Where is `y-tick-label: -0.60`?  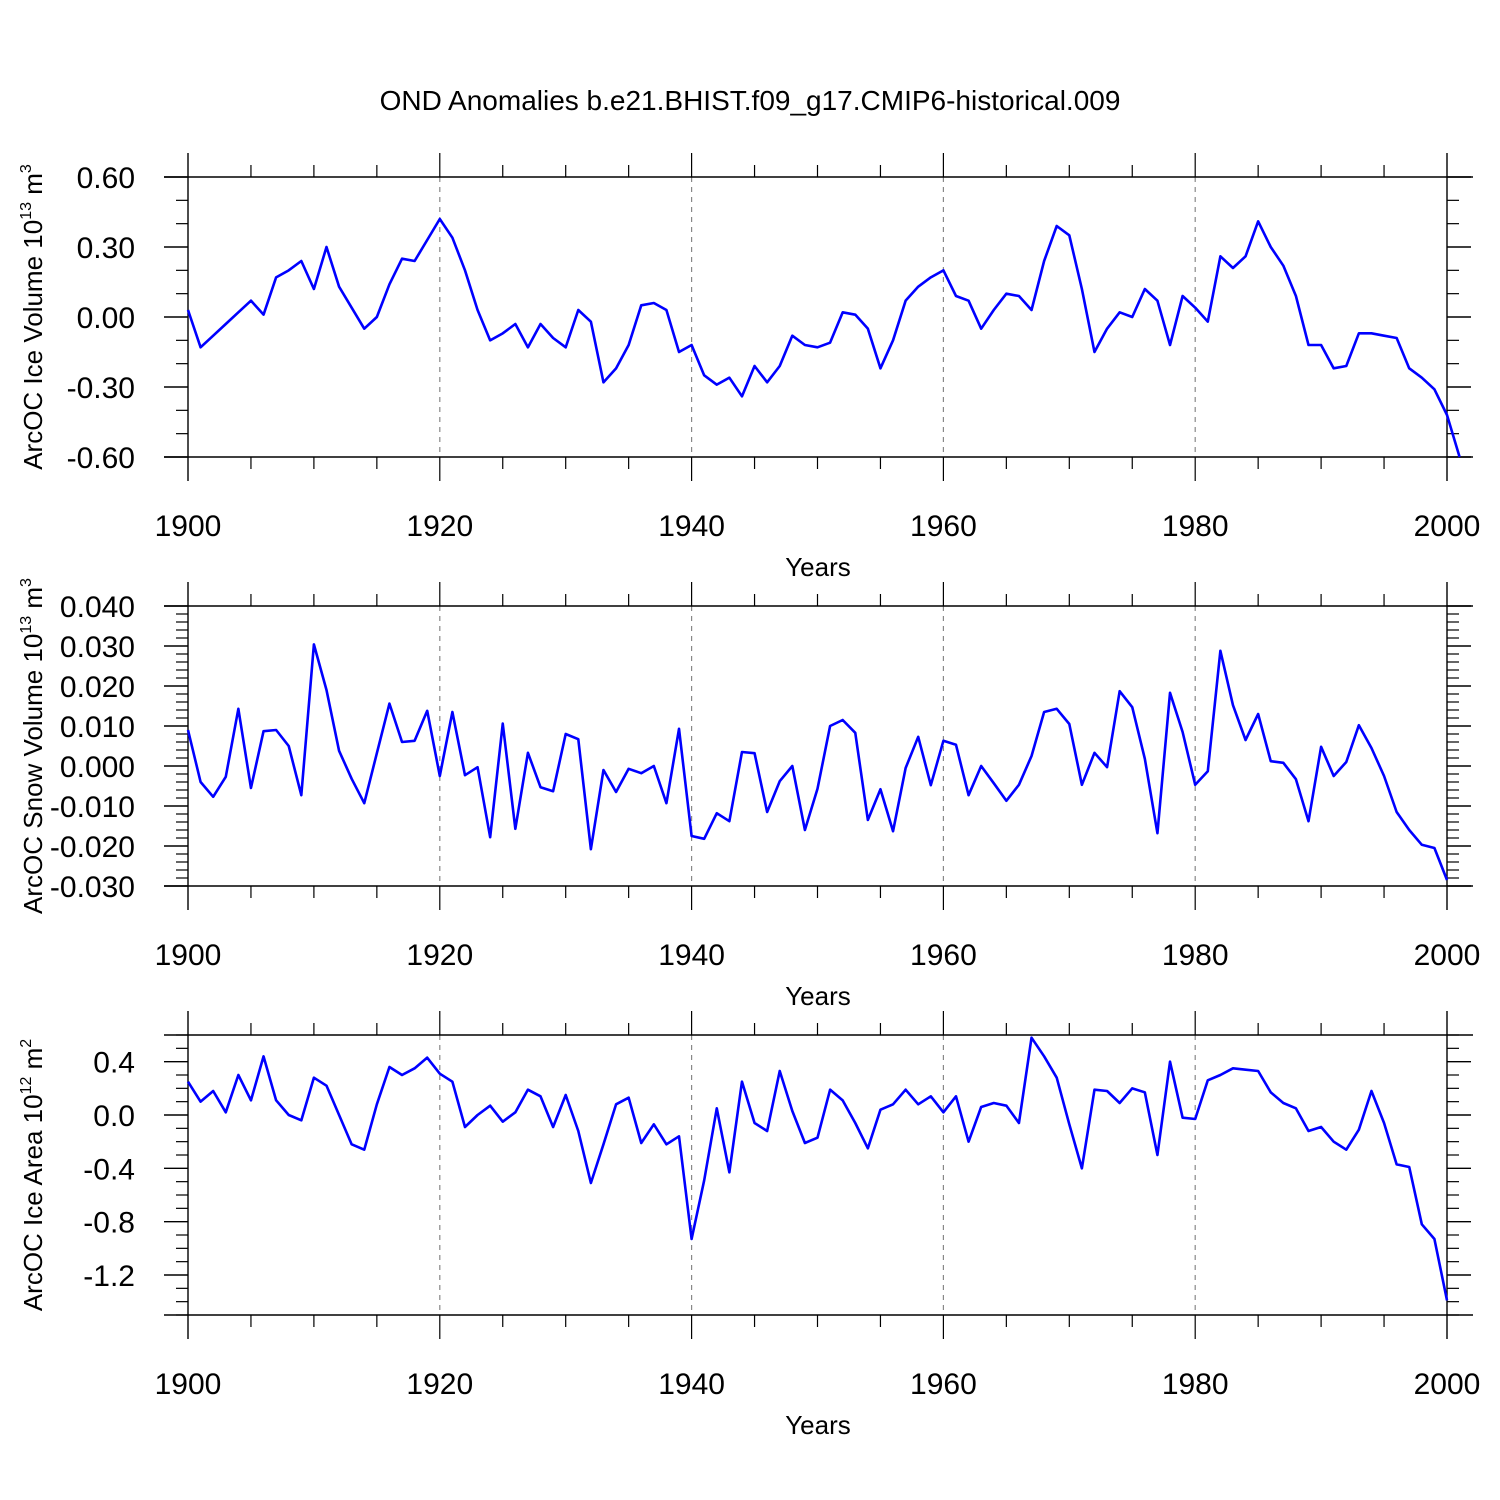
y-tick-label: -0.60 is located at coordinates (101, 458).